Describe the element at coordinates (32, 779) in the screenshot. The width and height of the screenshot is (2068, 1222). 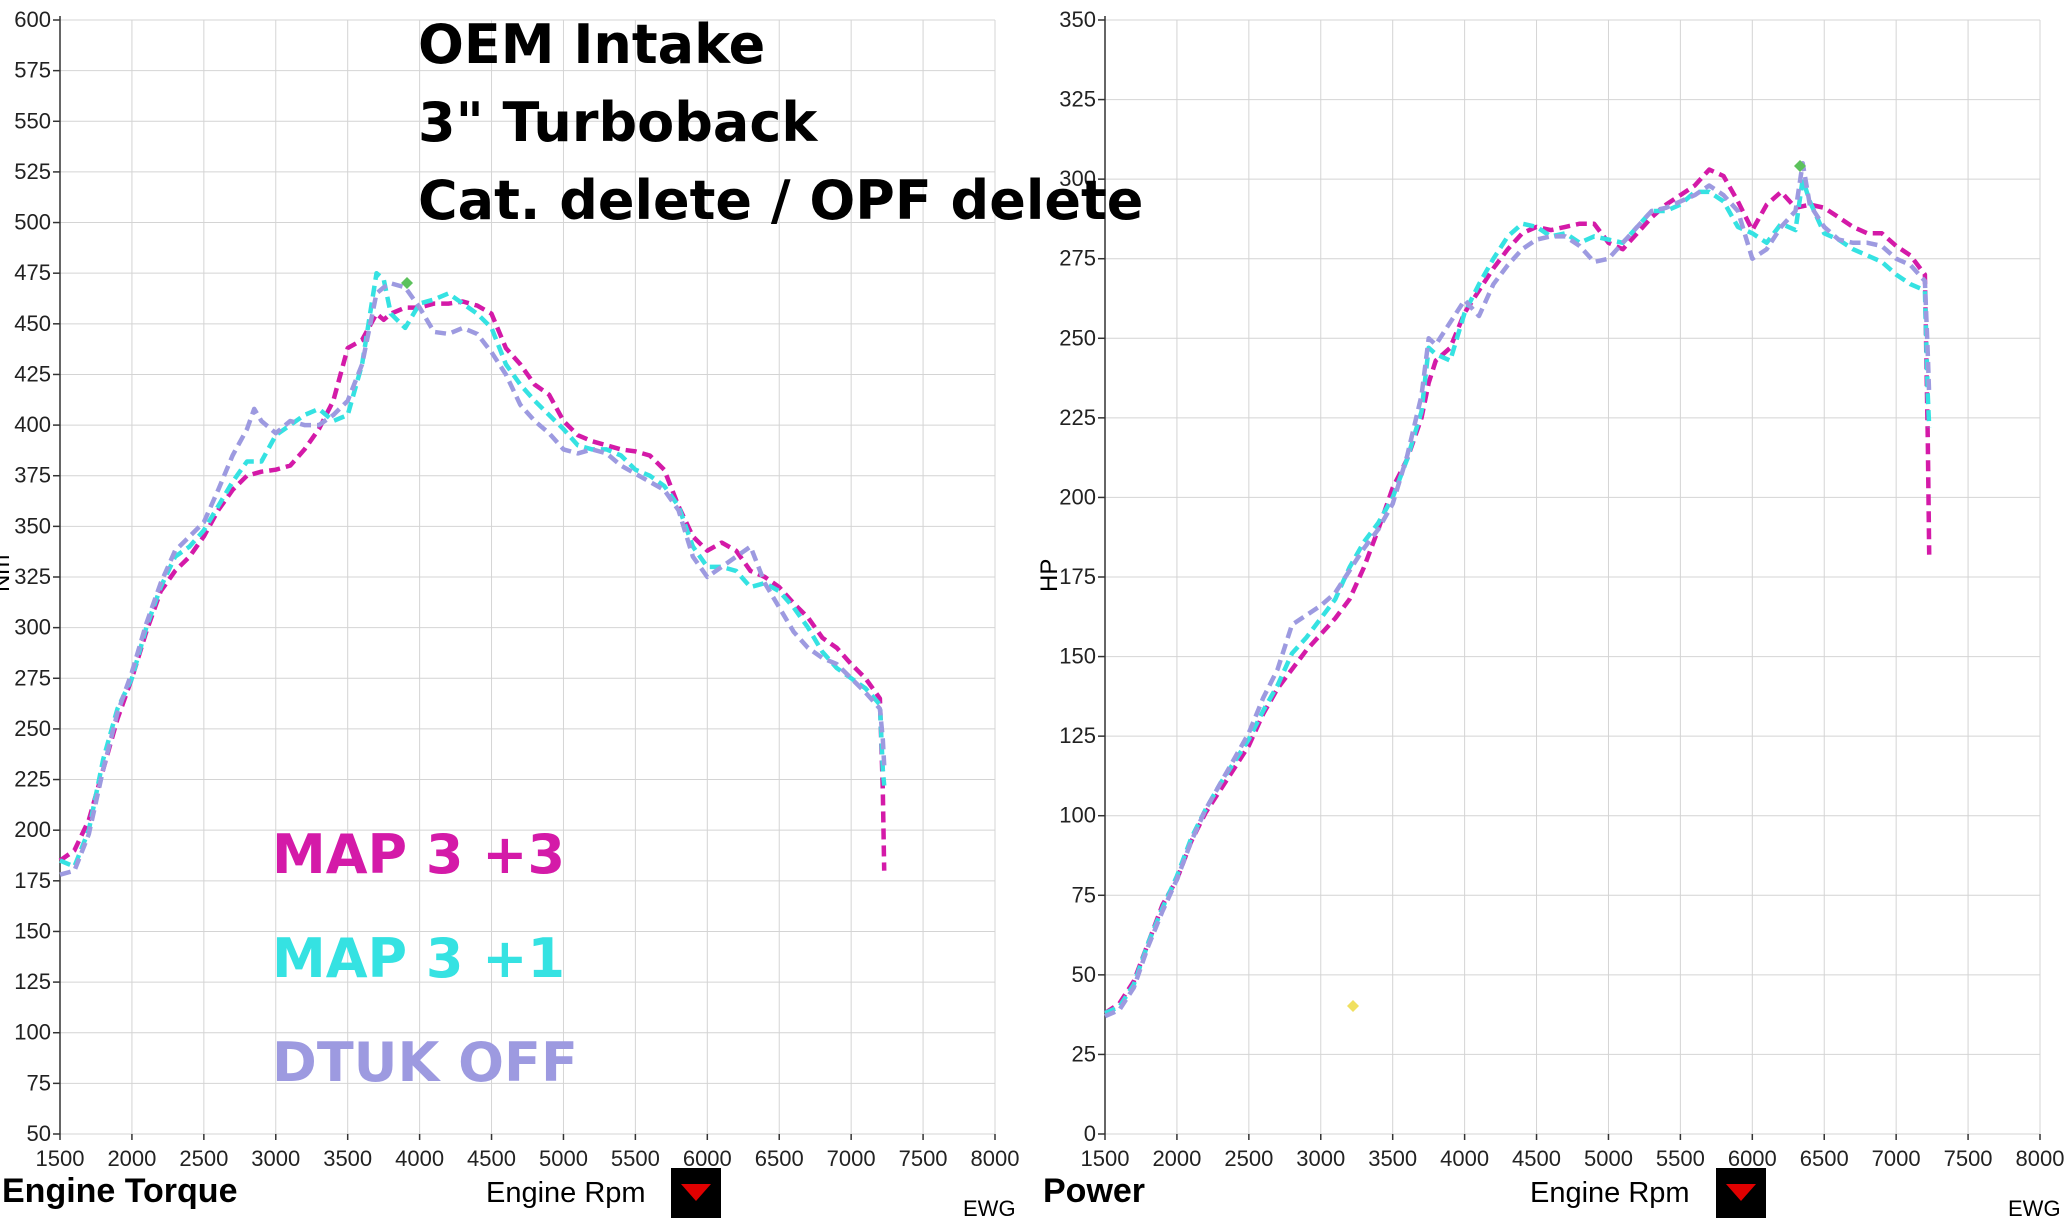
I see `torque-y-tick-label: 225` at that location.